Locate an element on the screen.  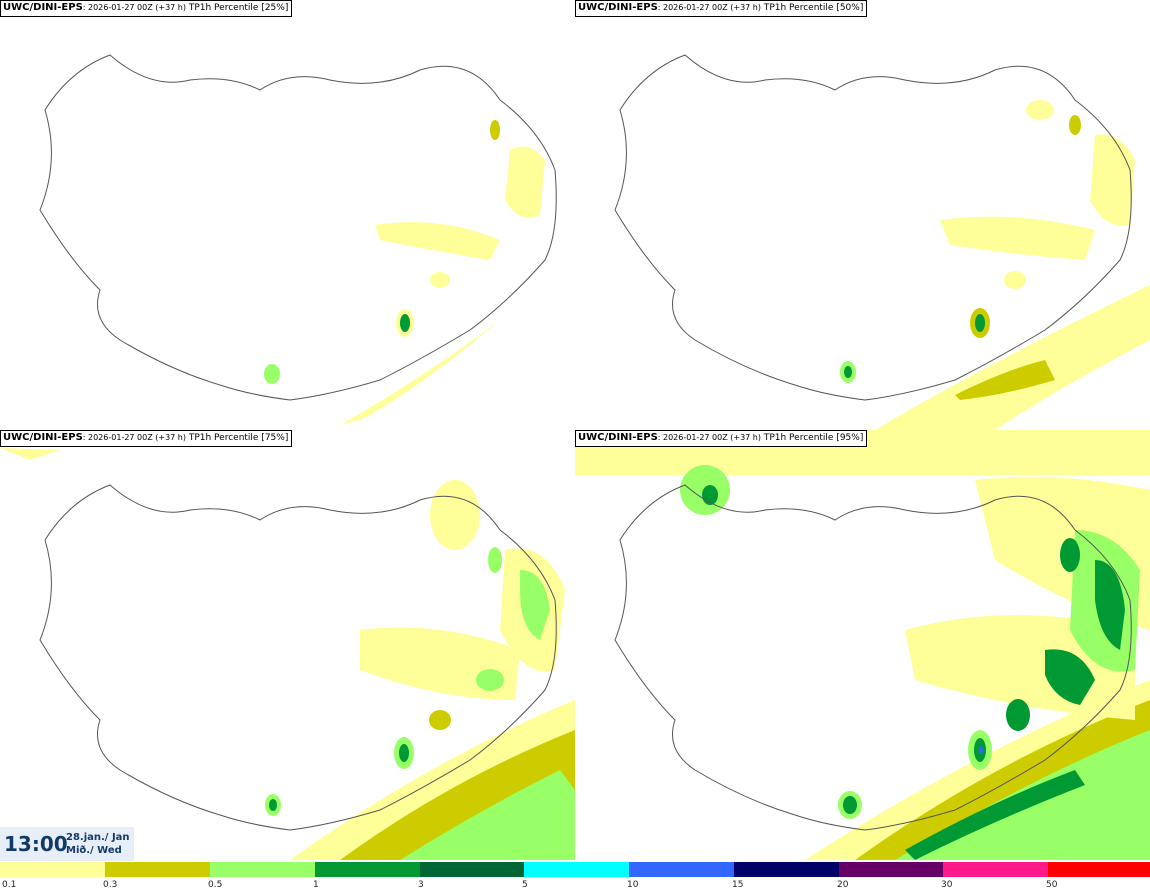
legend-label: 0.1 is located at coordinates (9, 885).